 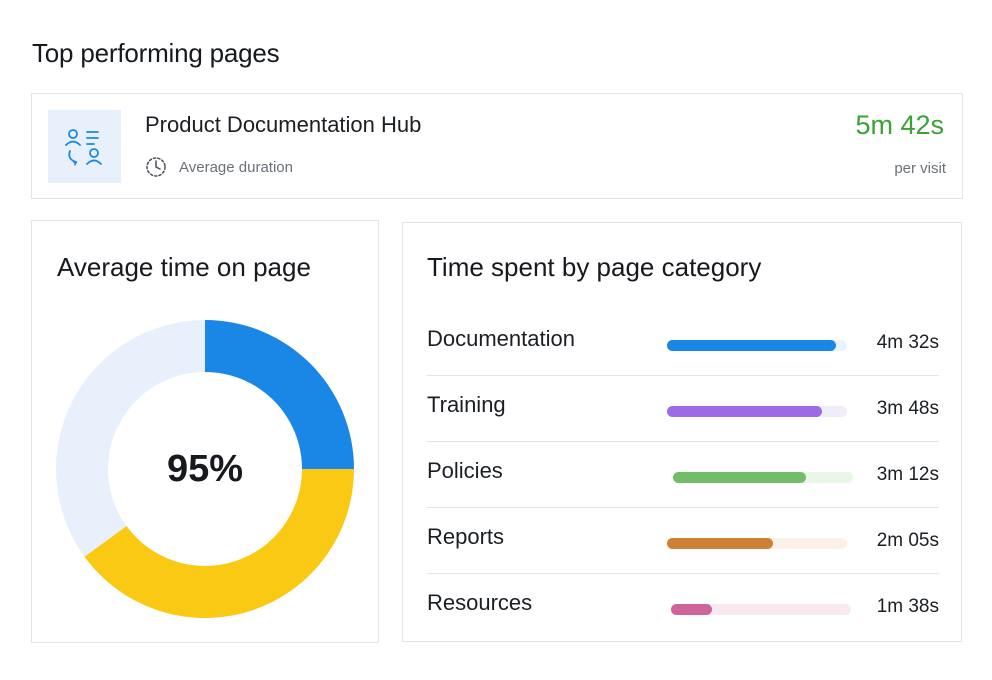 I want to click on page-icon-box, so click(x=84, y=146).